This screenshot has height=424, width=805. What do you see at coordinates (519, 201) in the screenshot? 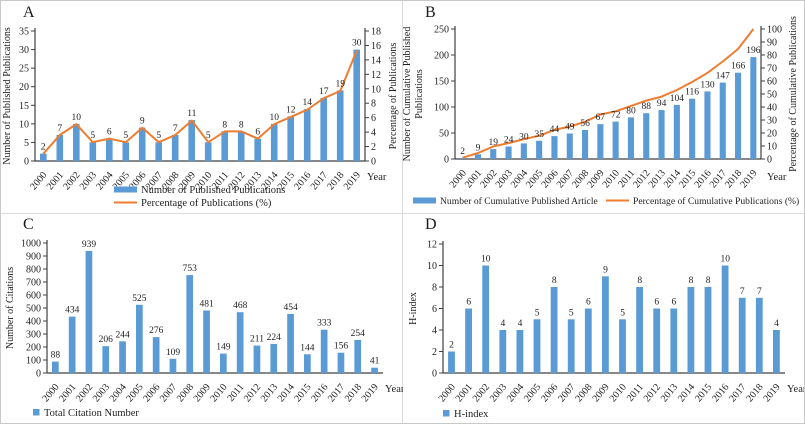
I see `legend-label: Number of Cumulative Published Article` at bounding box center [519, 201].